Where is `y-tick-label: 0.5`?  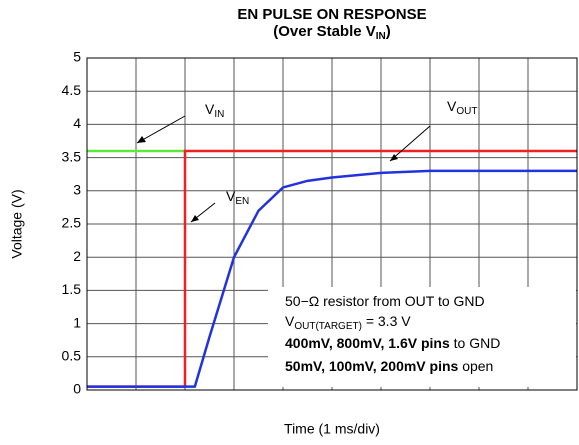 y-tick-label: 0.5 is located at coordinates (72, 356).